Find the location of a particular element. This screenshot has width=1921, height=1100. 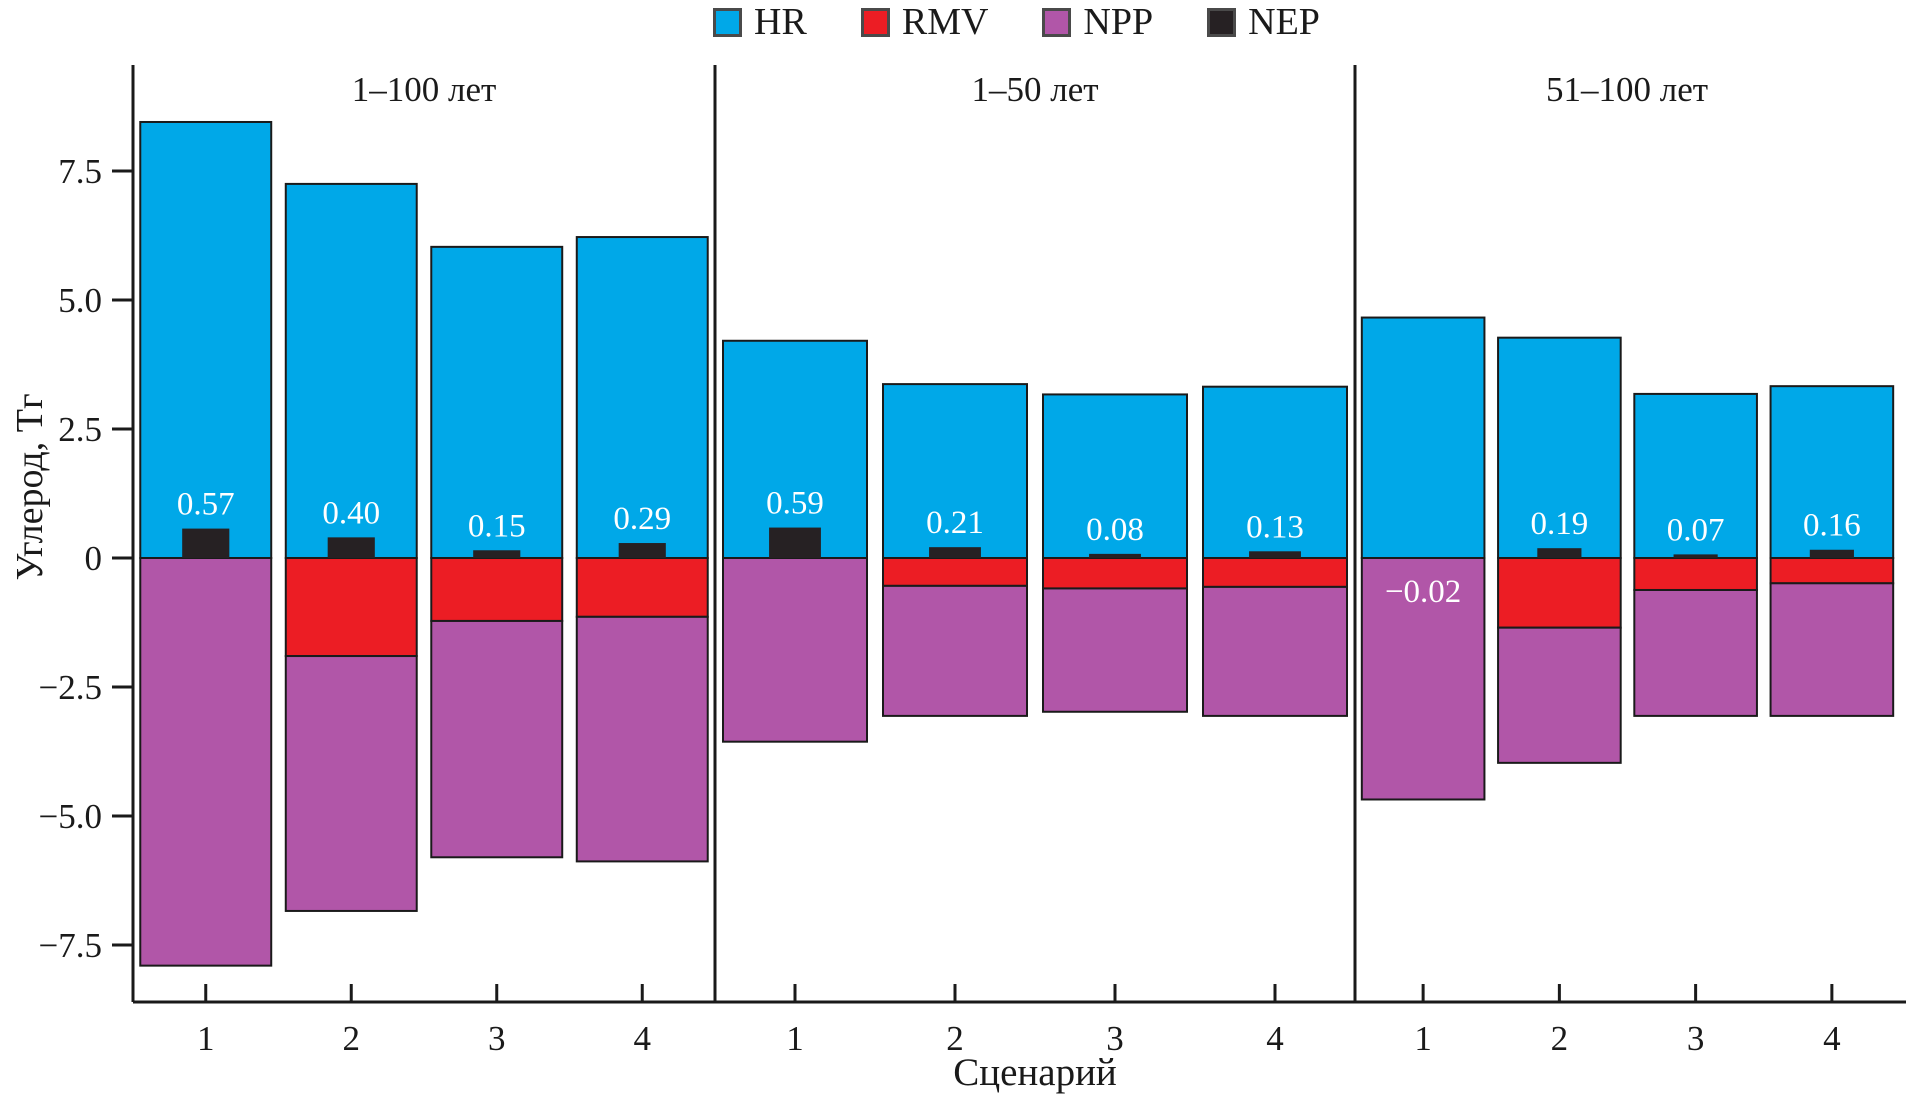

bar-hr-p2-s2 is located at coordinates (955, 471).